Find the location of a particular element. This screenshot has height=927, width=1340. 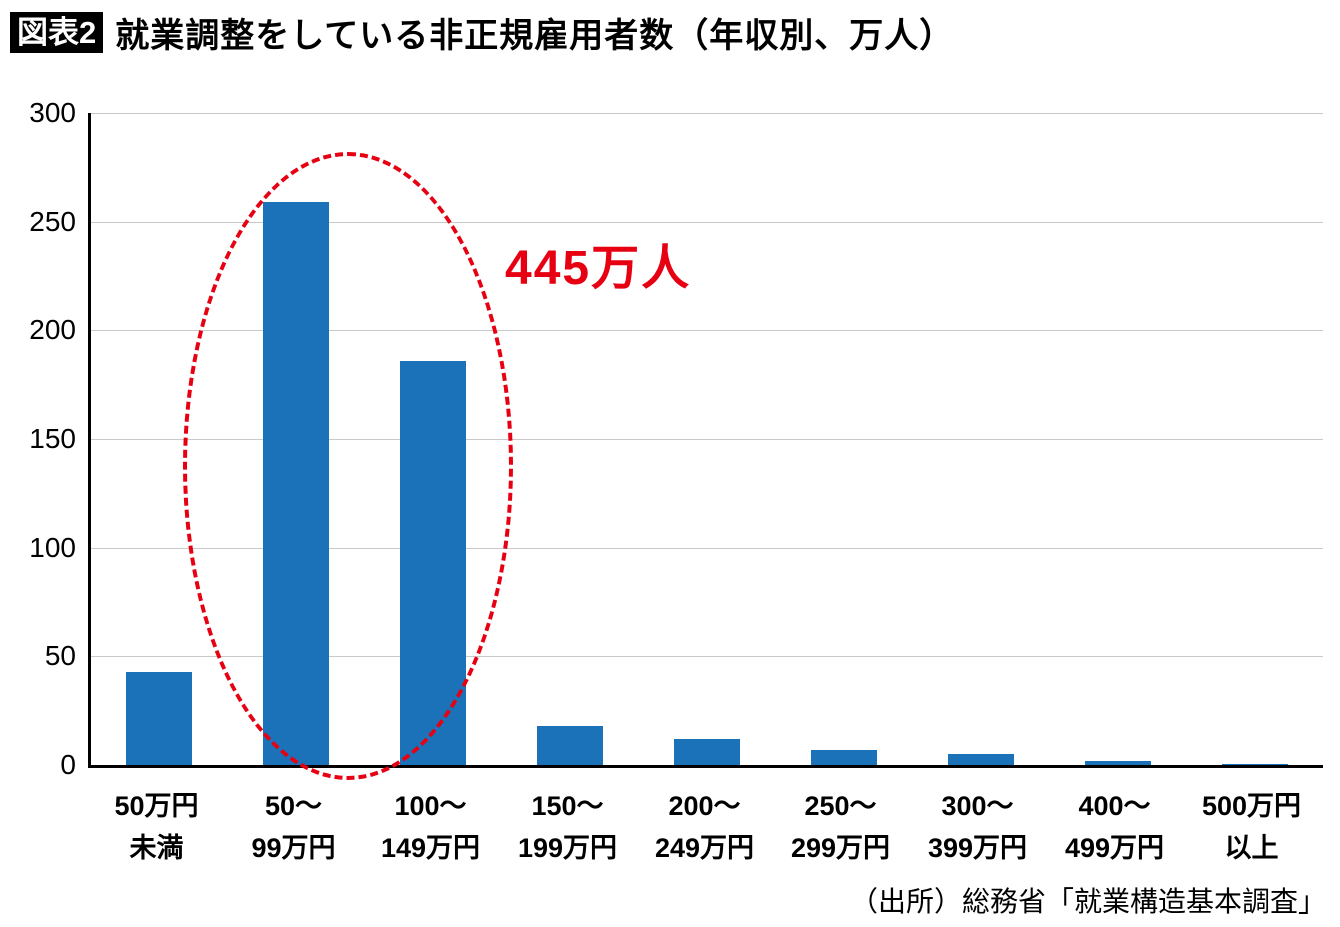

chart-header: 図表2 就業調整をしている非正規雇用者数（年収別、万人） is located at coordinates (482, 32).